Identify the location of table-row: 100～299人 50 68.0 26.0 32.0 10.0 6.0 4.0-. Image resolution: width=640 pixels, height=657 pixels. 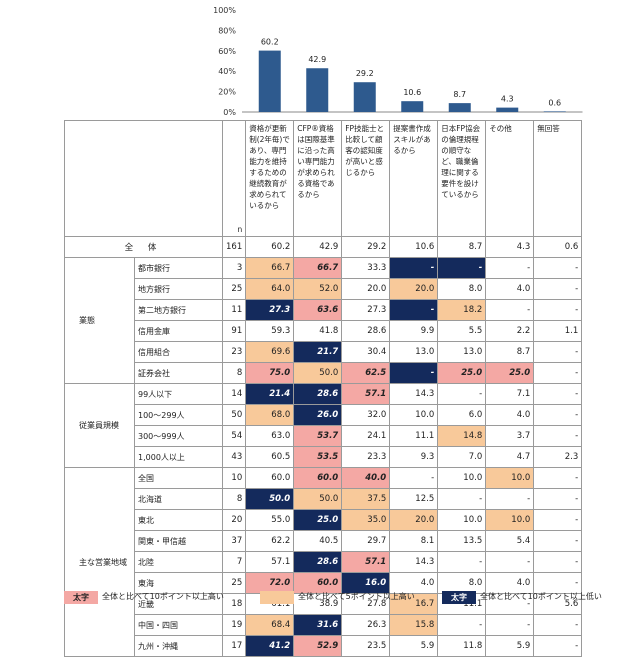
(324, 415).